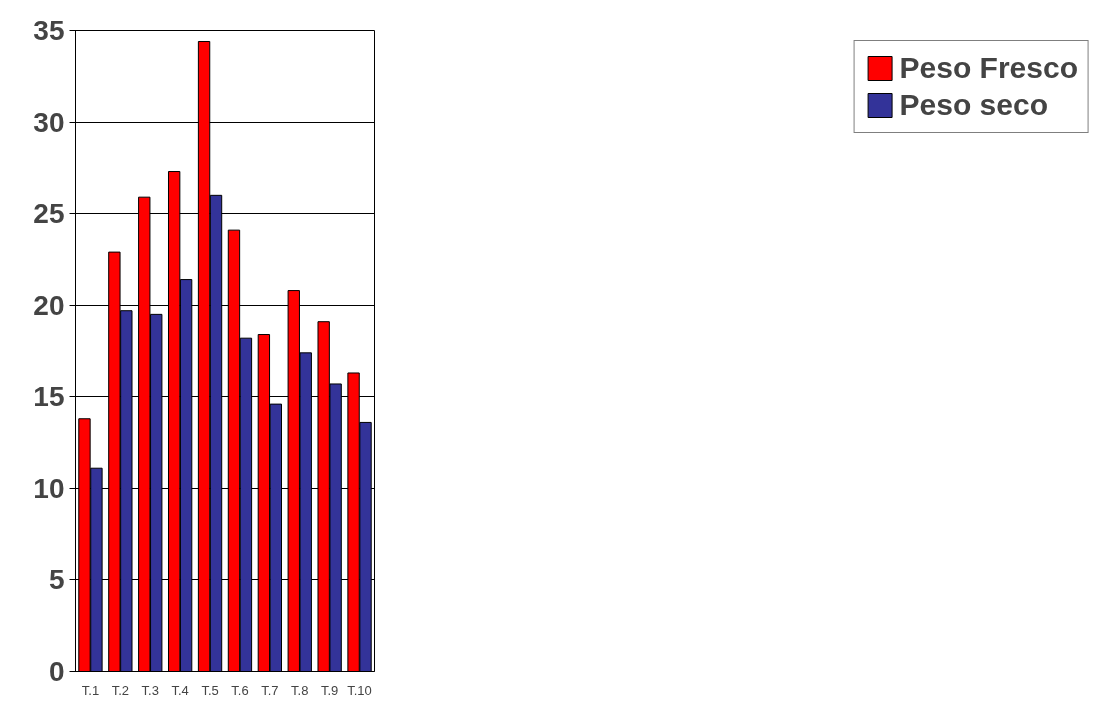 The image size is (1099, 711). Describe the element at coordinates (329, 690) in the screenshot. I see `x-tick-label: T.9` at that location.